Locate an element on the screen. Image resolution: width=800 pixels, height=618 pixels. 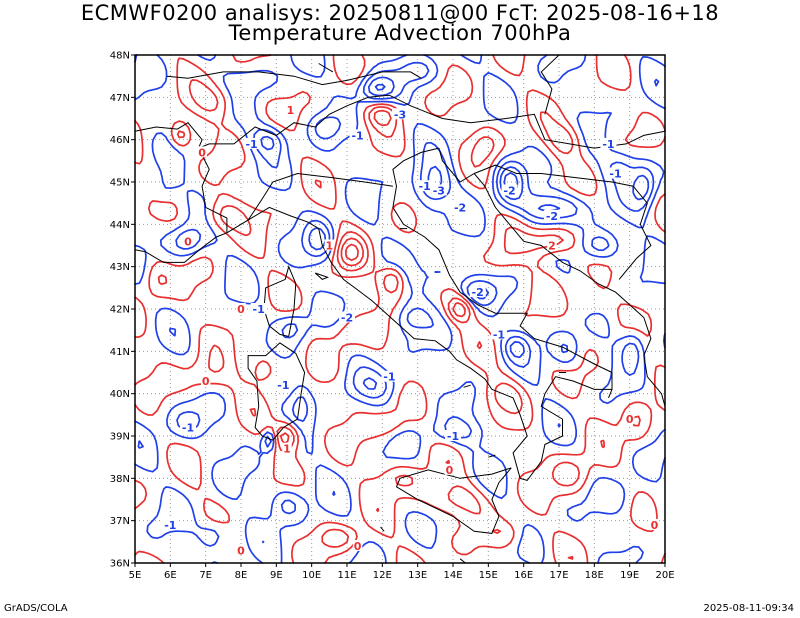
x-tick-label: 12E is located at coordinates (382, 575).